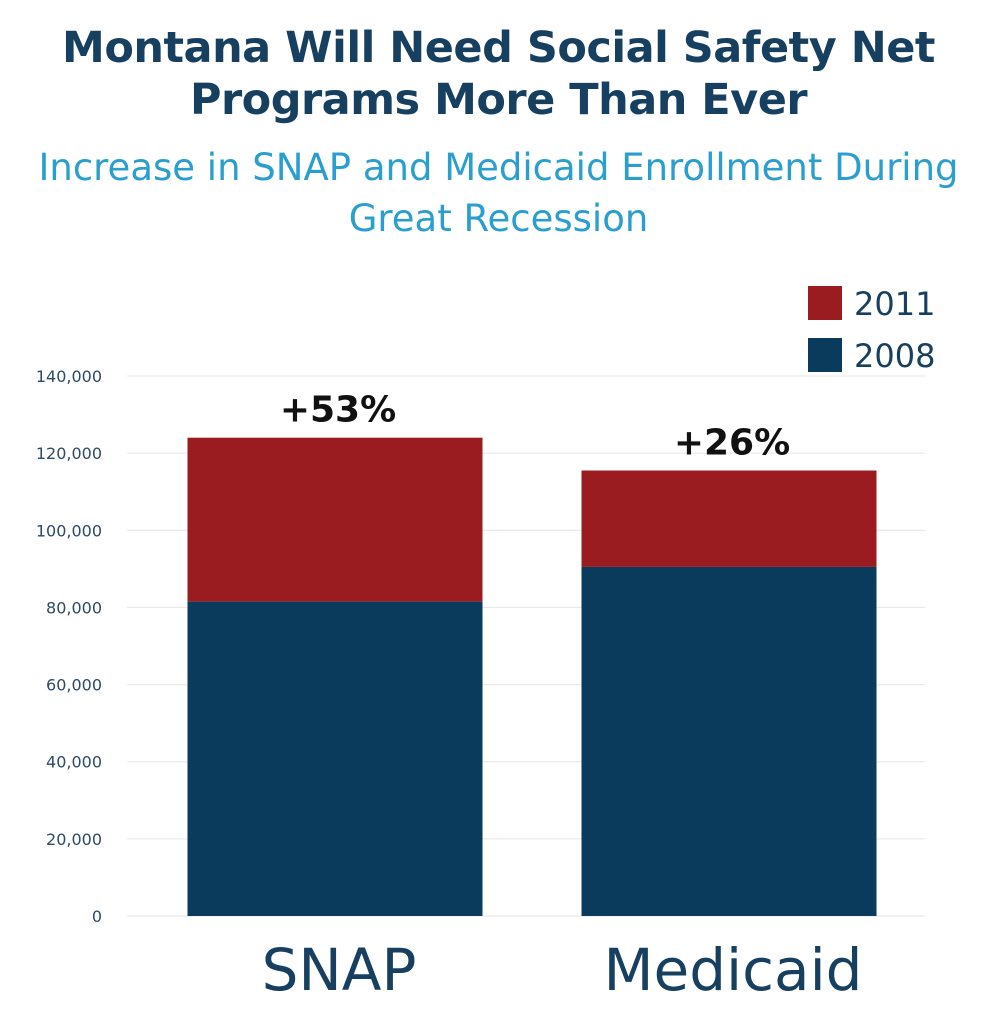 This screenshot has width=997, height=1024. What do you see at coordinates (74, 762) in the screenshot?
I see `y-tick-label: 40,000` at bounding box center [74, 762].